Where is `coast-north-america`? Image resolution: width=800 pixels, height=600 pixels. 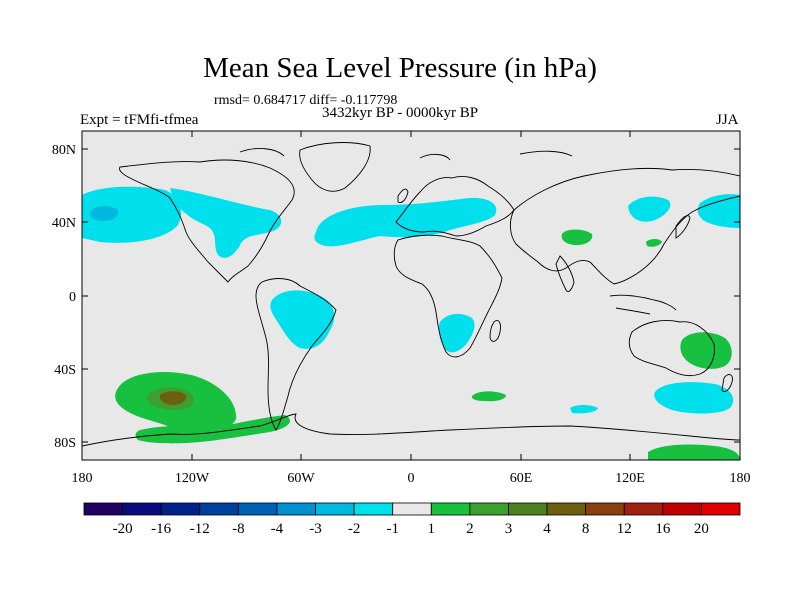 coast-north-america is located at coordinates (207, 221).